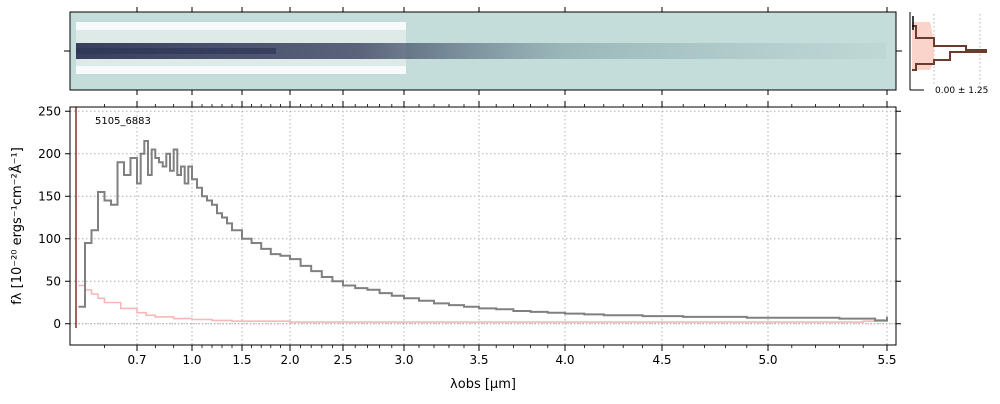 Image resolution: width=1000 pixels, height=404 pixels. What do you see at coordinates (241, 360) in the screenshot?
I see `x-tick-label: 1.5` at bounding box center [241, 360].